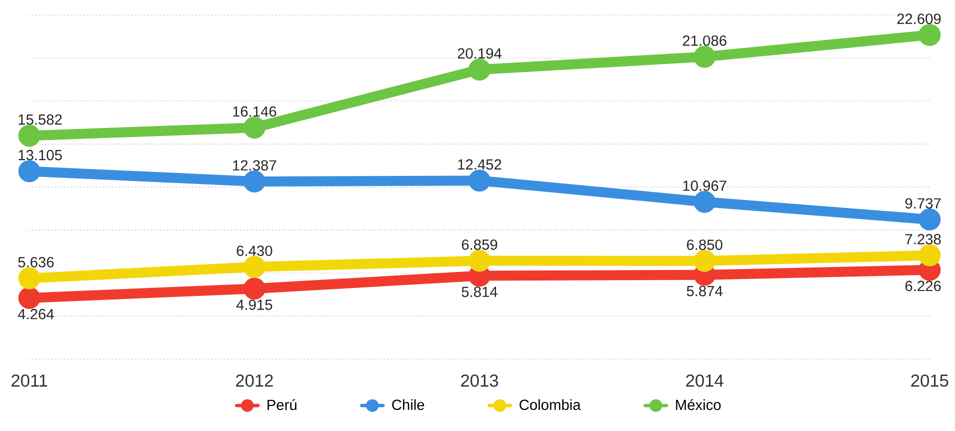 The height and width of the screenshot is (431, 955). Describe the element at coordinates (282, 404) in the screenshot. I see `legend-label: Perú` at that location.